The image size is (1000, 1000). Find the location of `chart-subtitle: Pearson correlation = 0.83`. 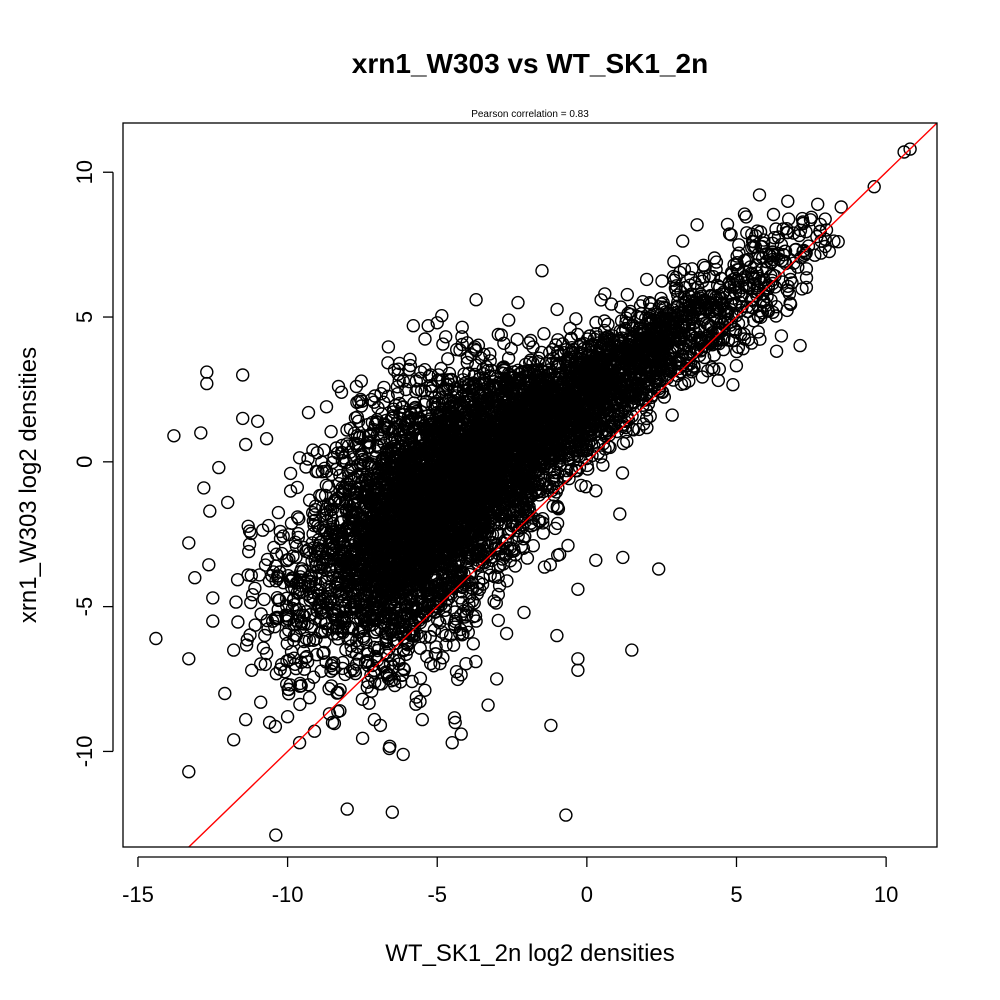

chart-subtitle: Pearson correlation = 0.83 is located at coordinates (530, 114).